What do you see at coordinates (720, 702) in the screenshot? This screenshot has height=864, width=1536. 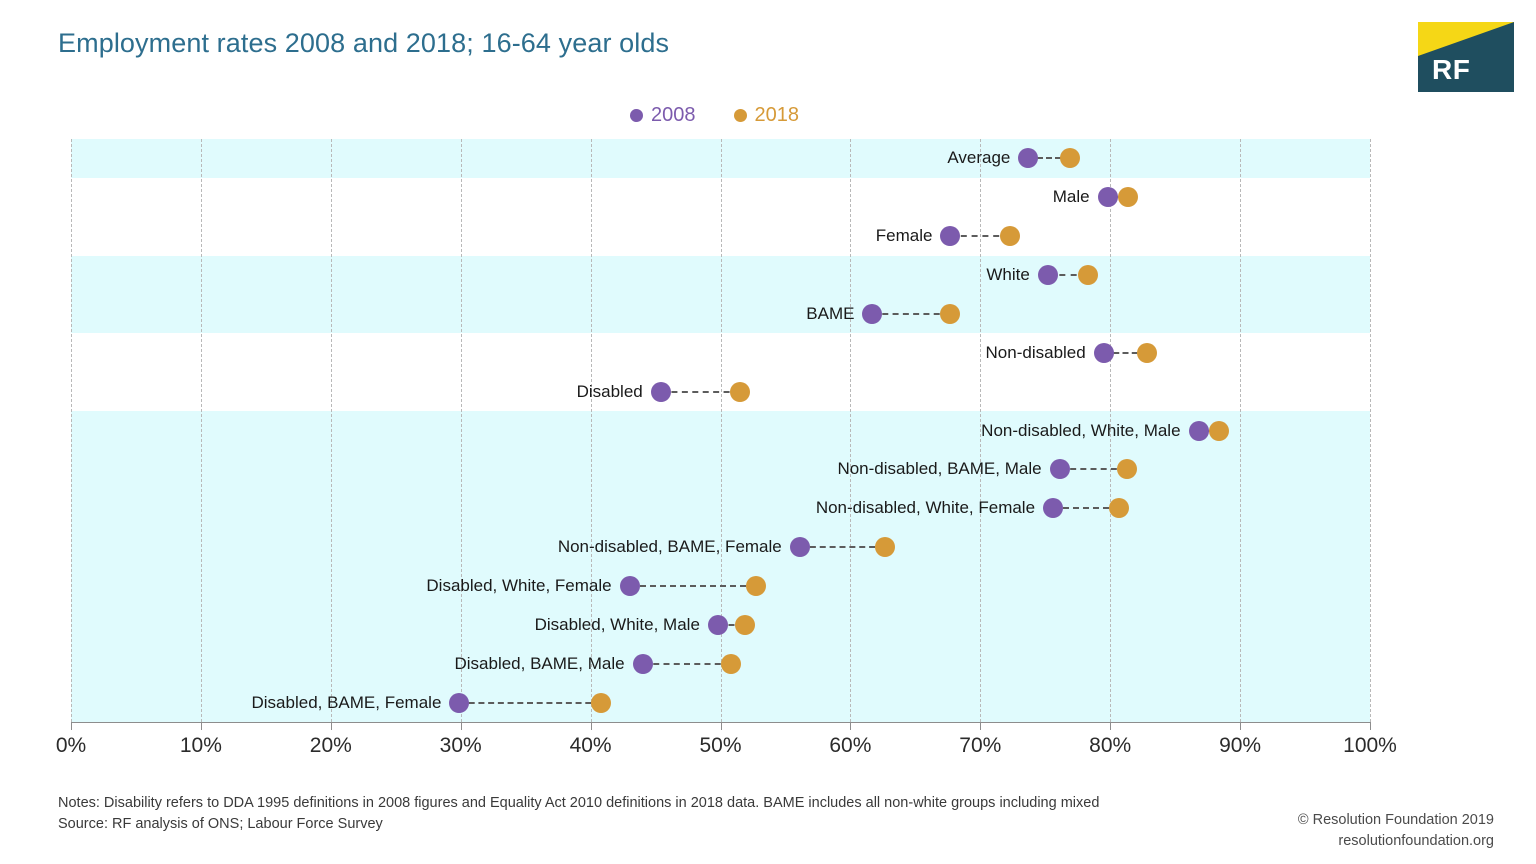 I see `data-row: Disabled, BAME, Female` at bounding box center [720, 702].